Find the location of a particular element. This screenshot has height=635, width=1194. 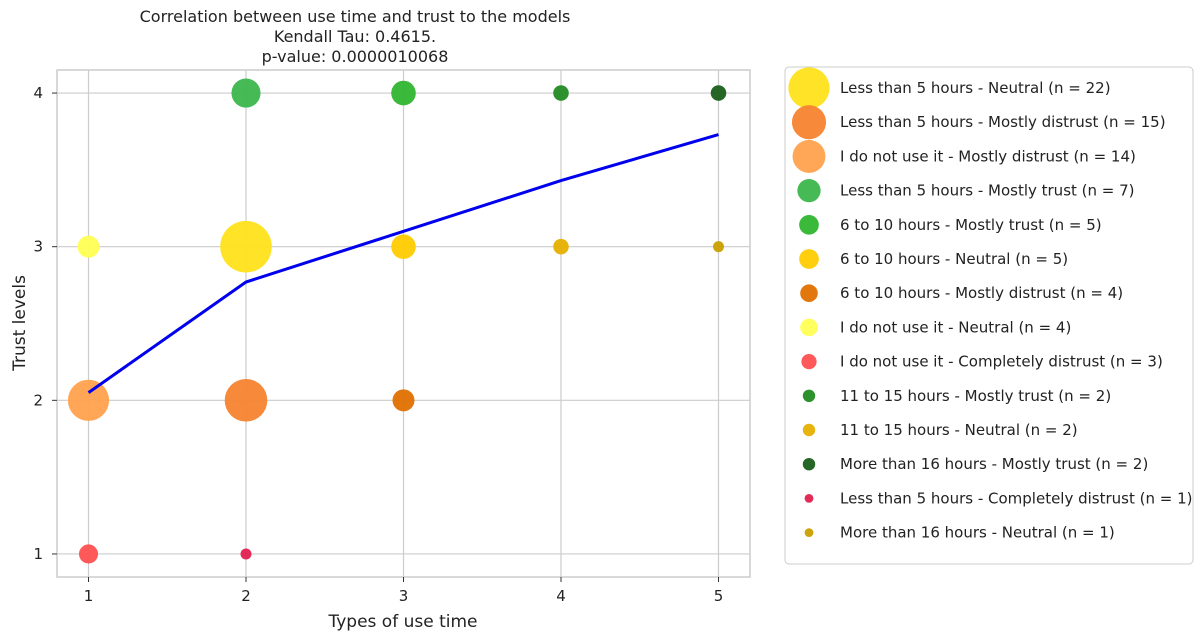

legend-item: 6 to 10 hours - Mostly distrust (n = 4) is located at coordinates (961, 293).